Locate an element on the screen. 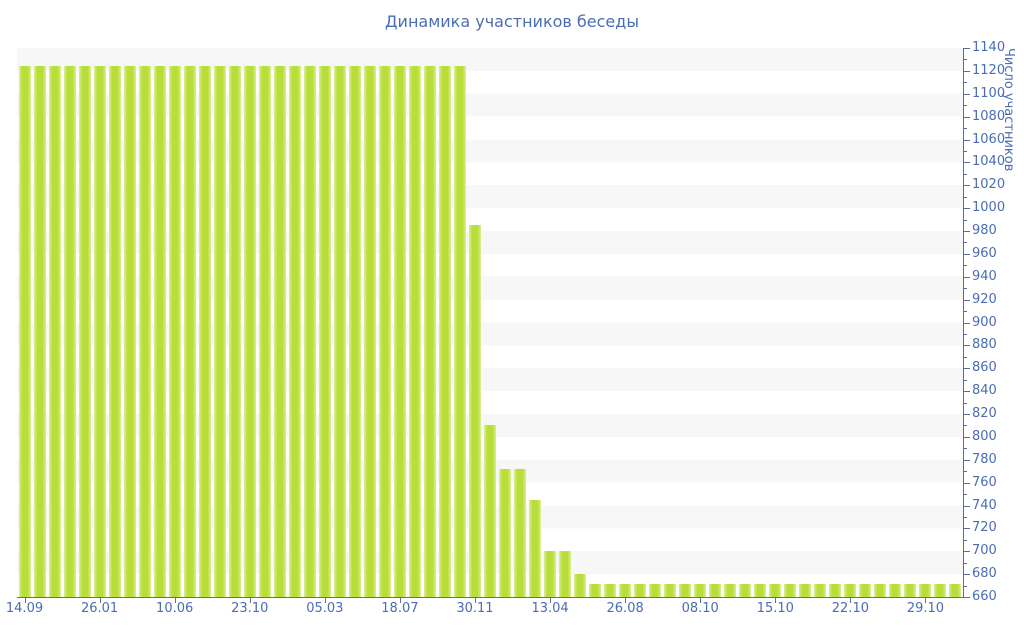 The width and height of the screenshot is (1024, 640). y-tick-label: 1040 is located at coordinates (989, 162).